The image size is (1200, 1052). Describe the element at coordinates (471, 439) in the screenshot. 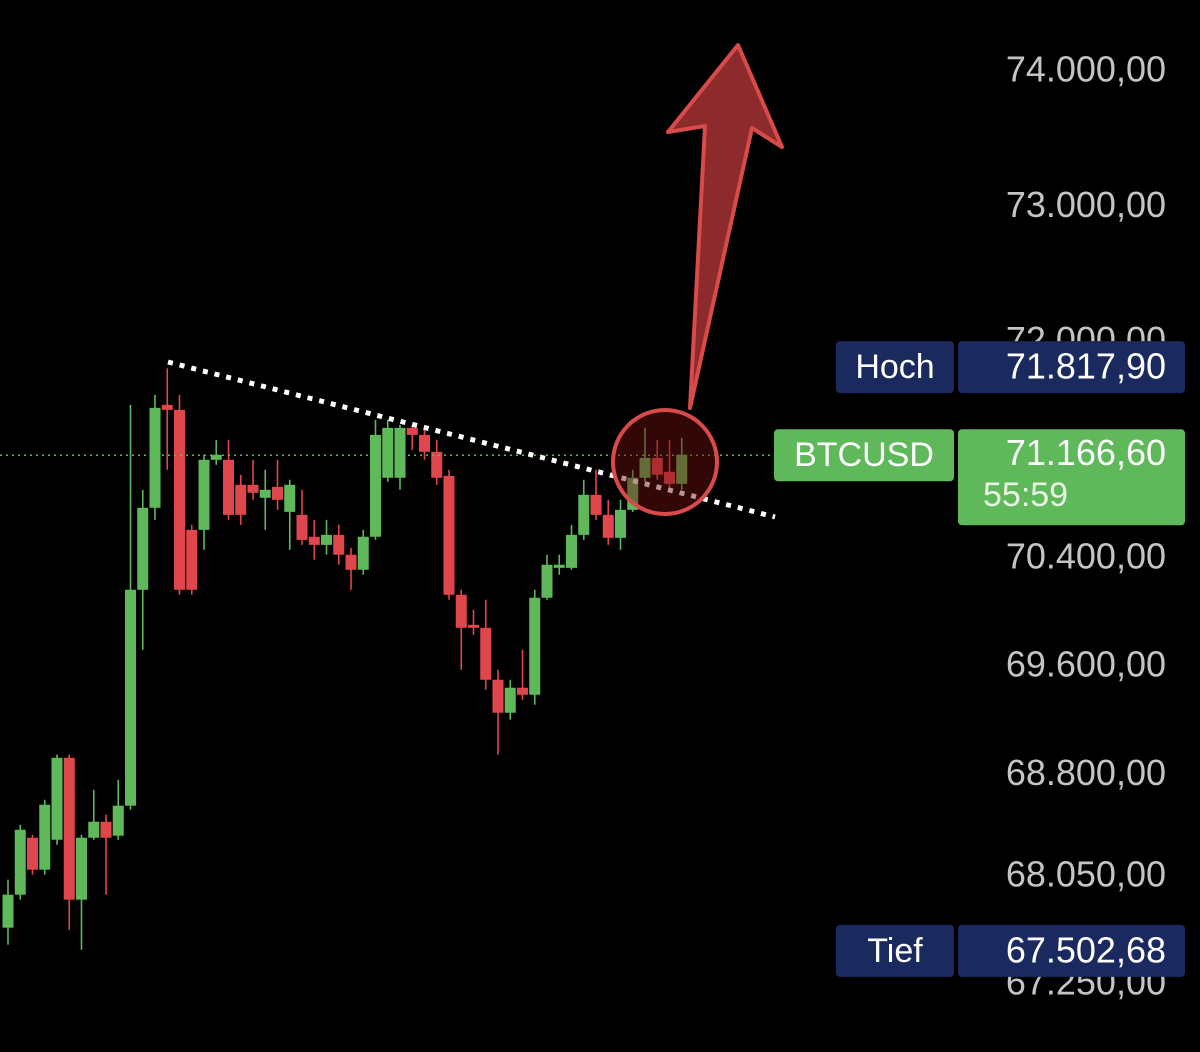

I see `trend-line` at that location.